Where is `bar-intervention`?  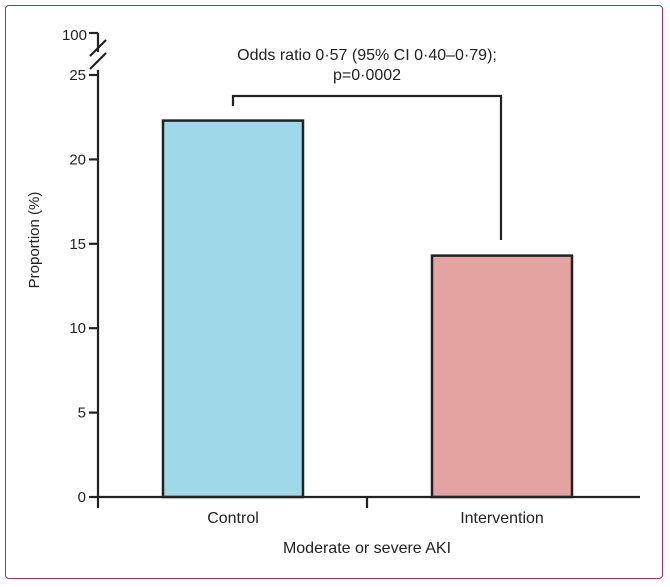 bar-intervention is located at coordinates (502, 376).